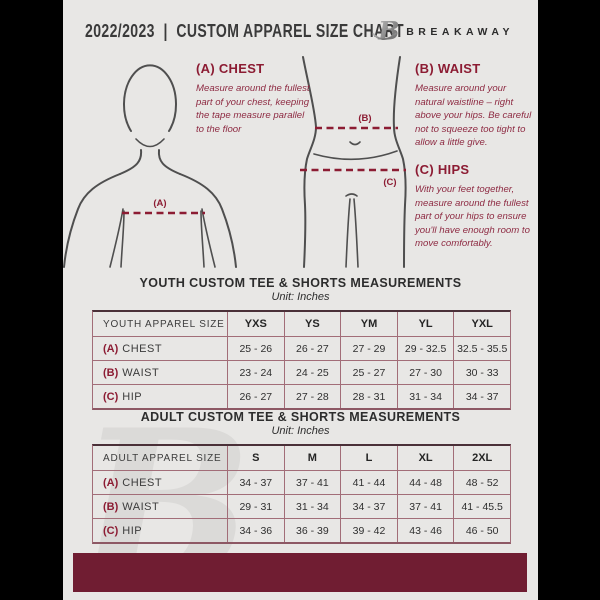 This screenshot has height=600, width=600. What do you see at coordinates (389, 182) in the screenshot?
I see `hips-line-label: (C)` at bounding box center [389, 182].